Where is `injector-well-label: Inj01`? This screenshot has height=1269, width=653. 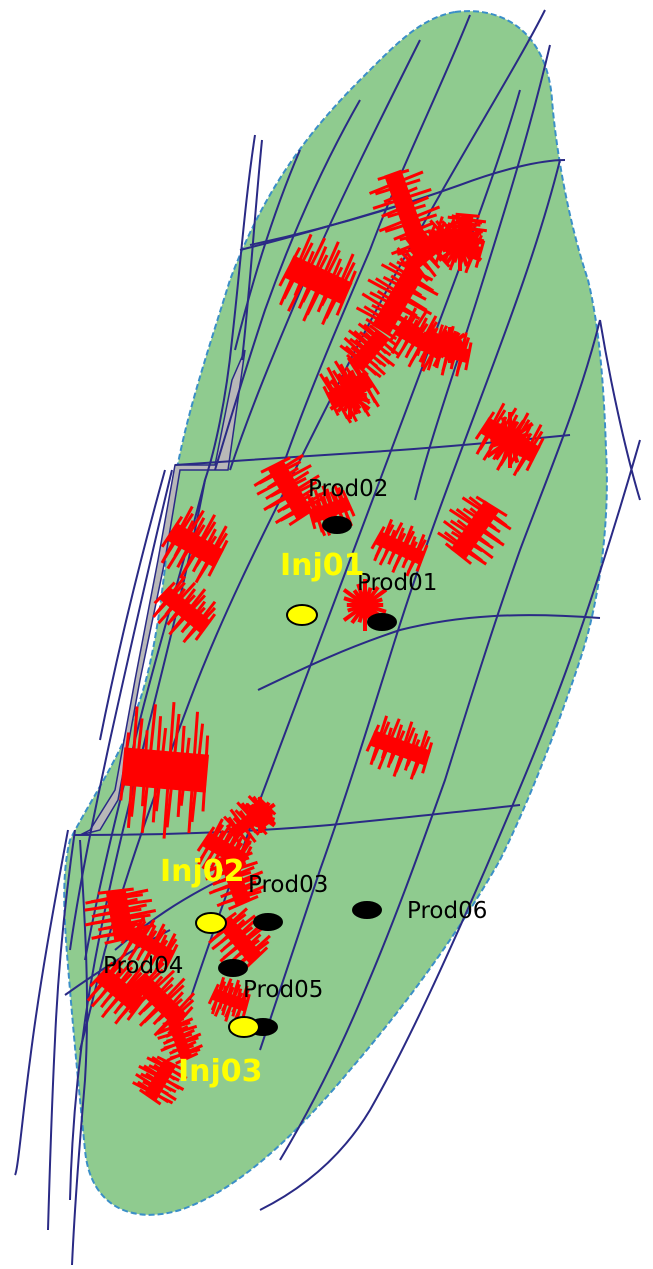
injector-well-label: Inj01 is located at coordinates (322, 565).